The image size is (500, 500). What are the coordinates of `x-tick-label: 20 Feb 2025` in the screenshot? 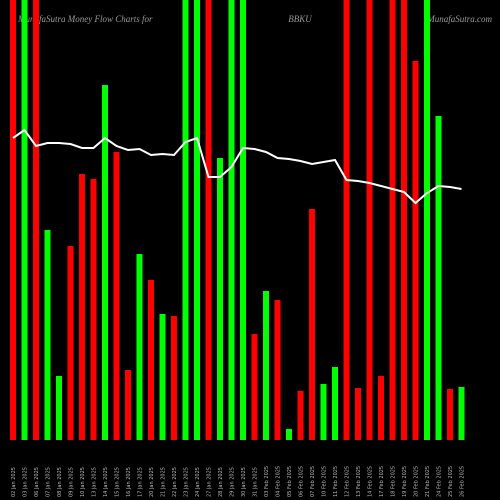 It's located at (417, 481).